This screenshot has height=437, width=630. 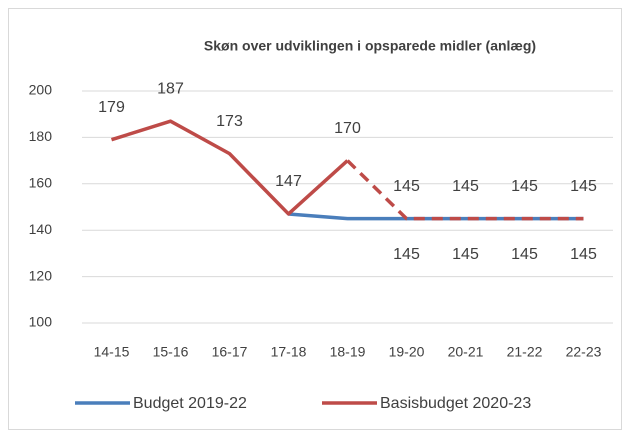 What do you see at coordinates (525, 352) in the screenshot?
I see `x-tick-label: 21-22` at bounding box center [525, 352].